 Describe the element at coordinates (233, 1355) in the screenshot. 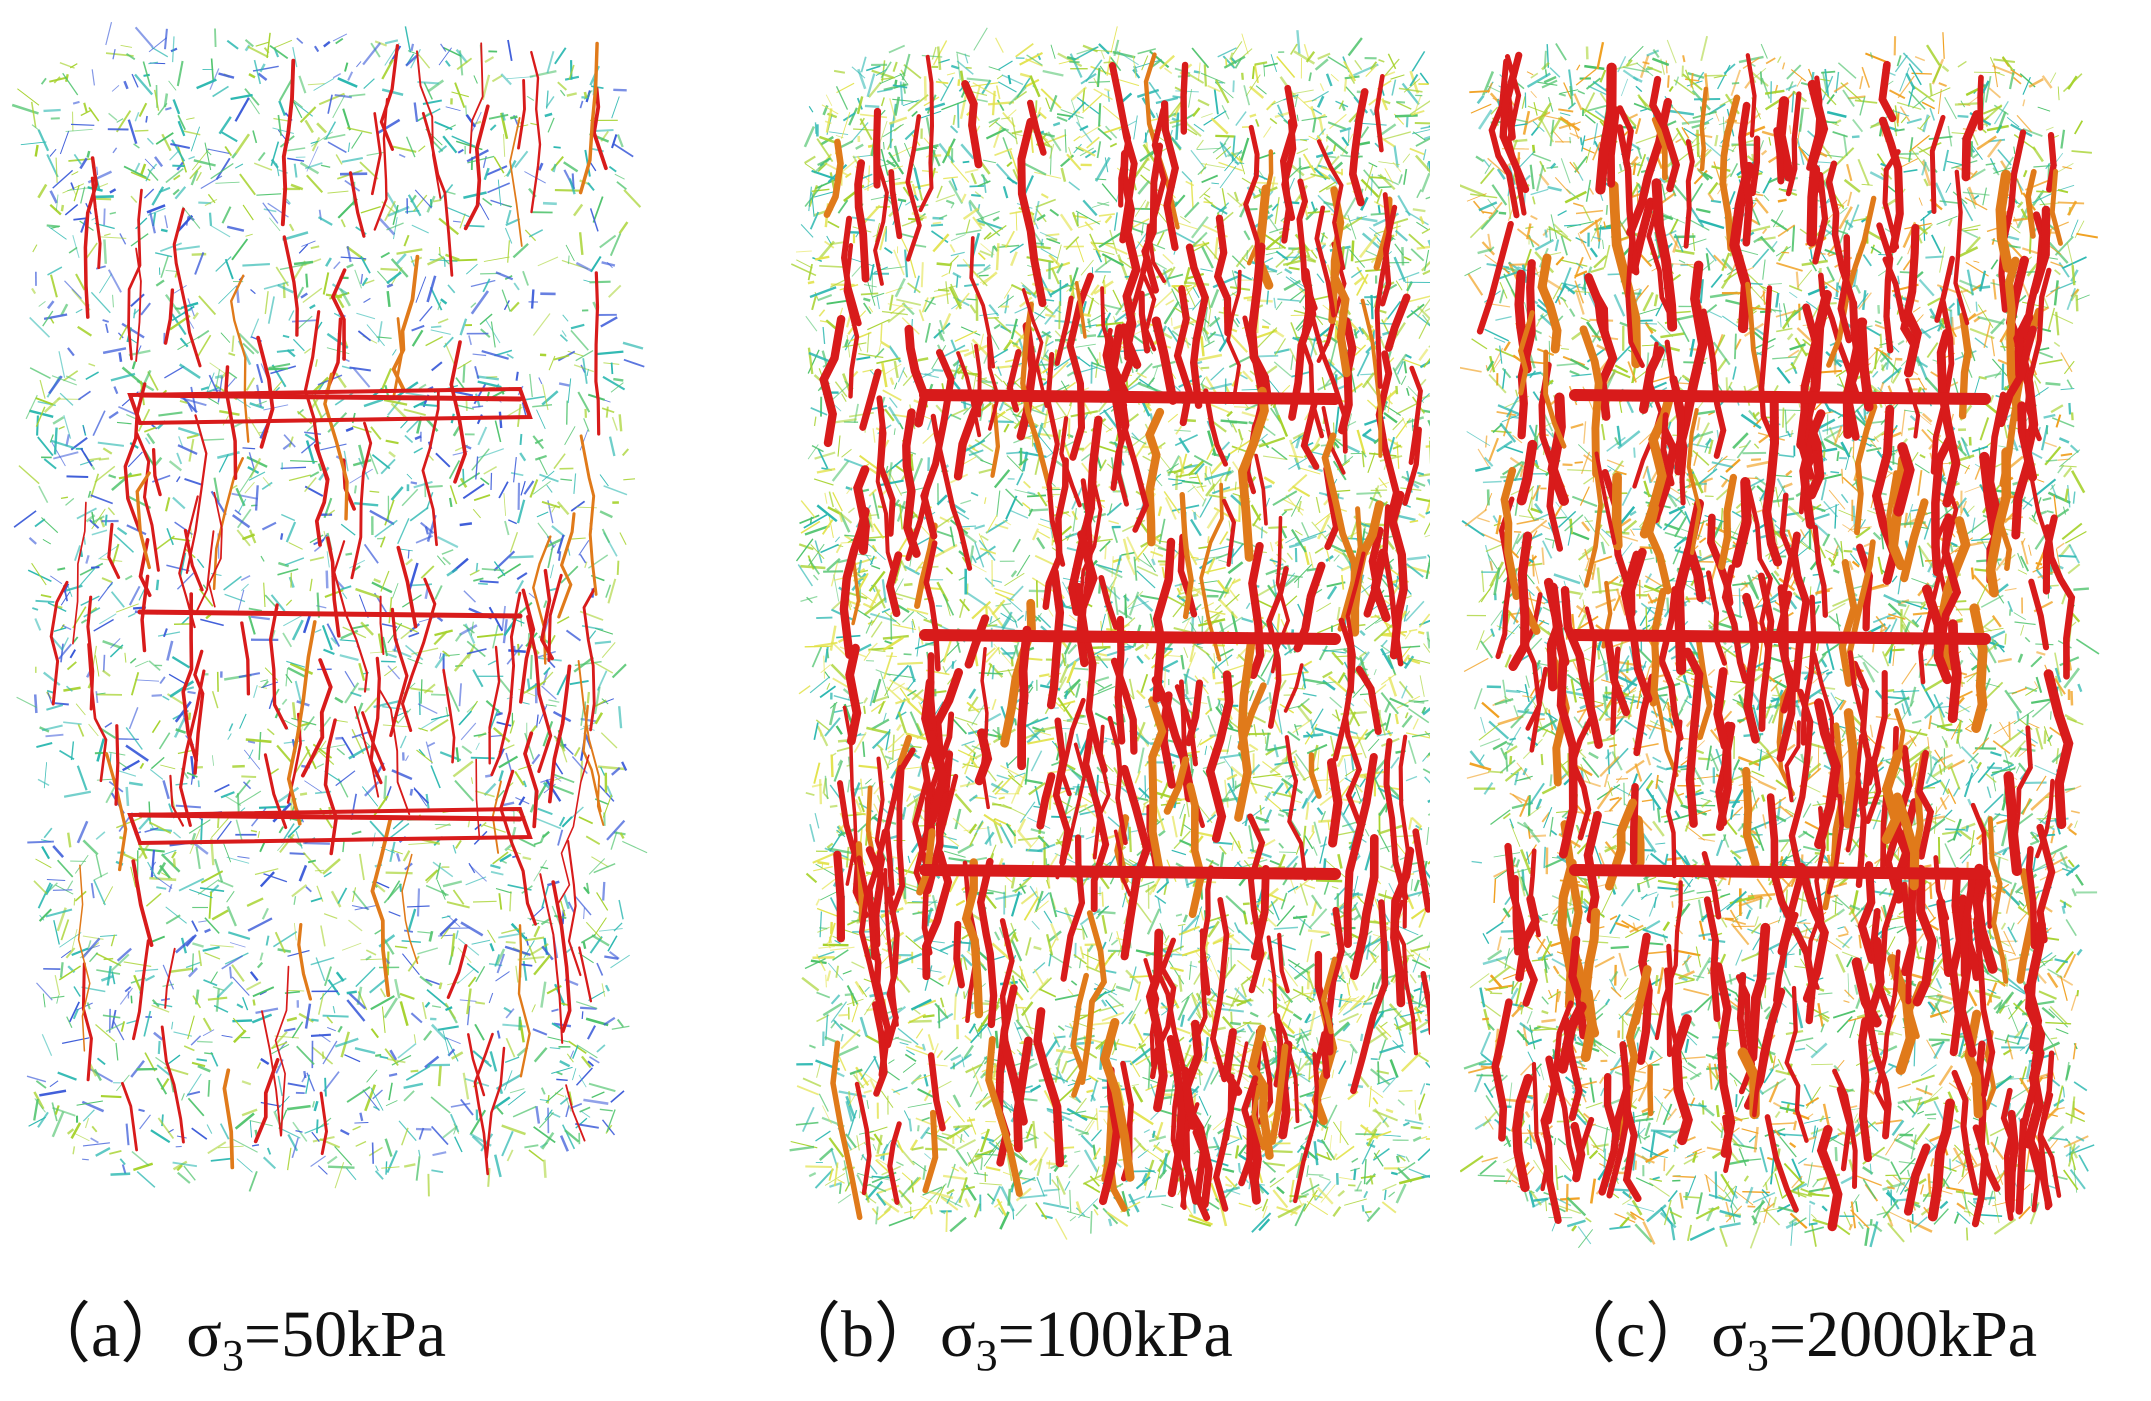

I see `panel-a-sigma-subscript: 3` at that location.